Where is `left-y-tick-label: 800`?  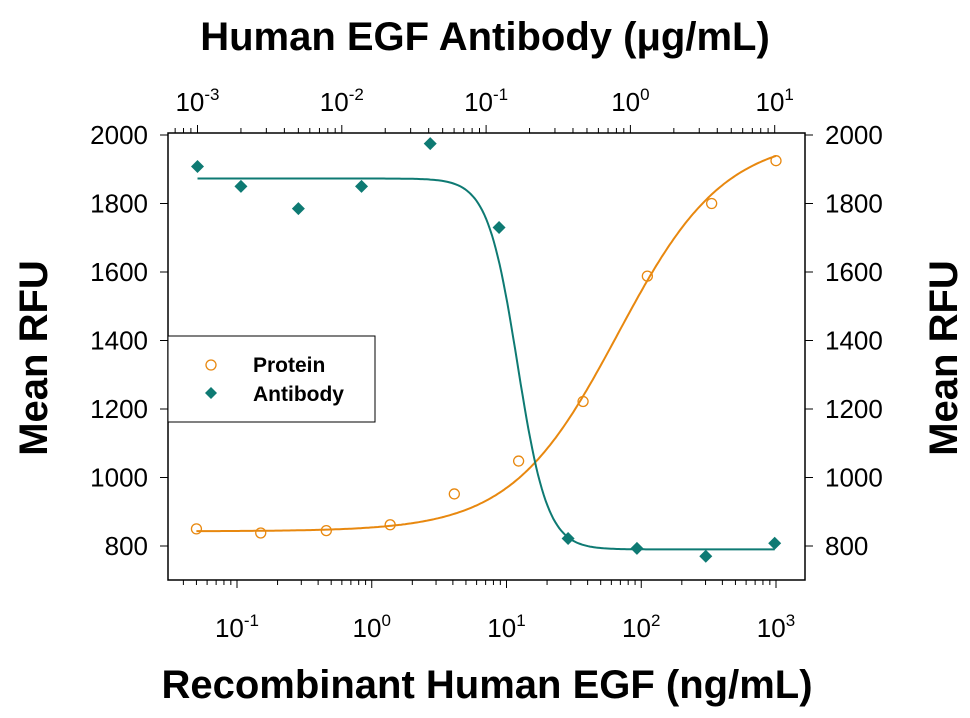 left-y-tick-label: 800 is located at coordinates (126, 546).